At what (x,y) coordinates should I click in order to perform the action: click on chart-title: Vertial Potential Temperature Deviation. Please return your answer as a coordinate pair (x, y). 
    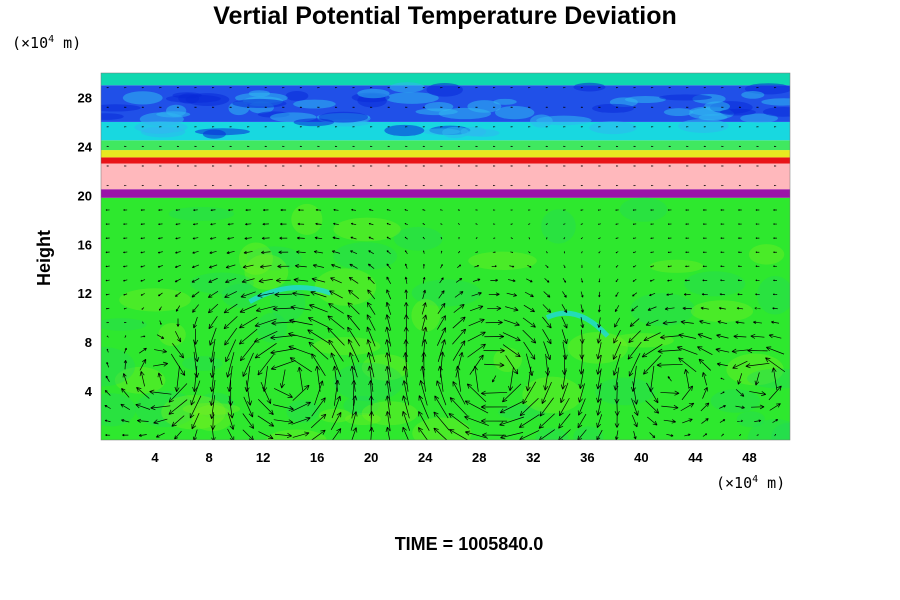
    Looking at the image, I should click on (445, 16).